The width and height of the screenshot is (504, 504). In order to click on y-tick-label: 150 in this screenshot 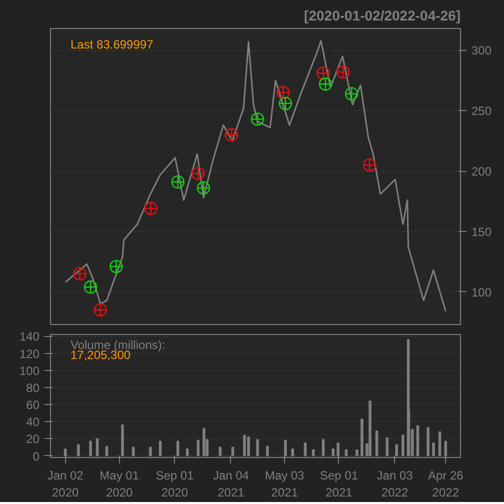, I will do `click(482, 231)`.